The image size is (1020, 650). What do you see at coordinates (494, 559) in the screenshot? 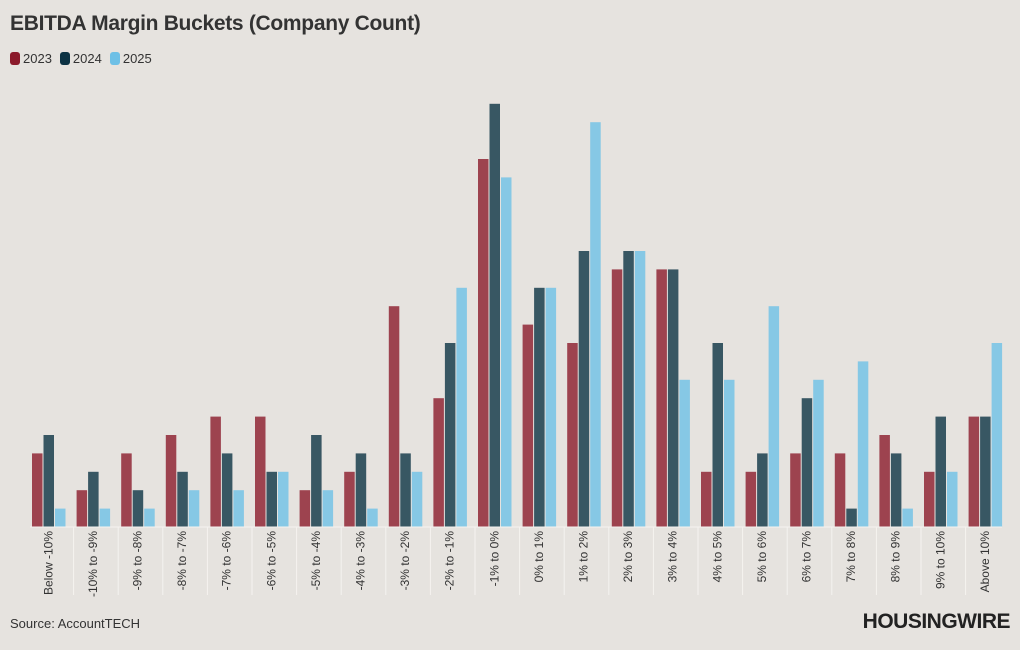
I see `x-tick-label: -1% to 0%` at bounding box center [494, 559].